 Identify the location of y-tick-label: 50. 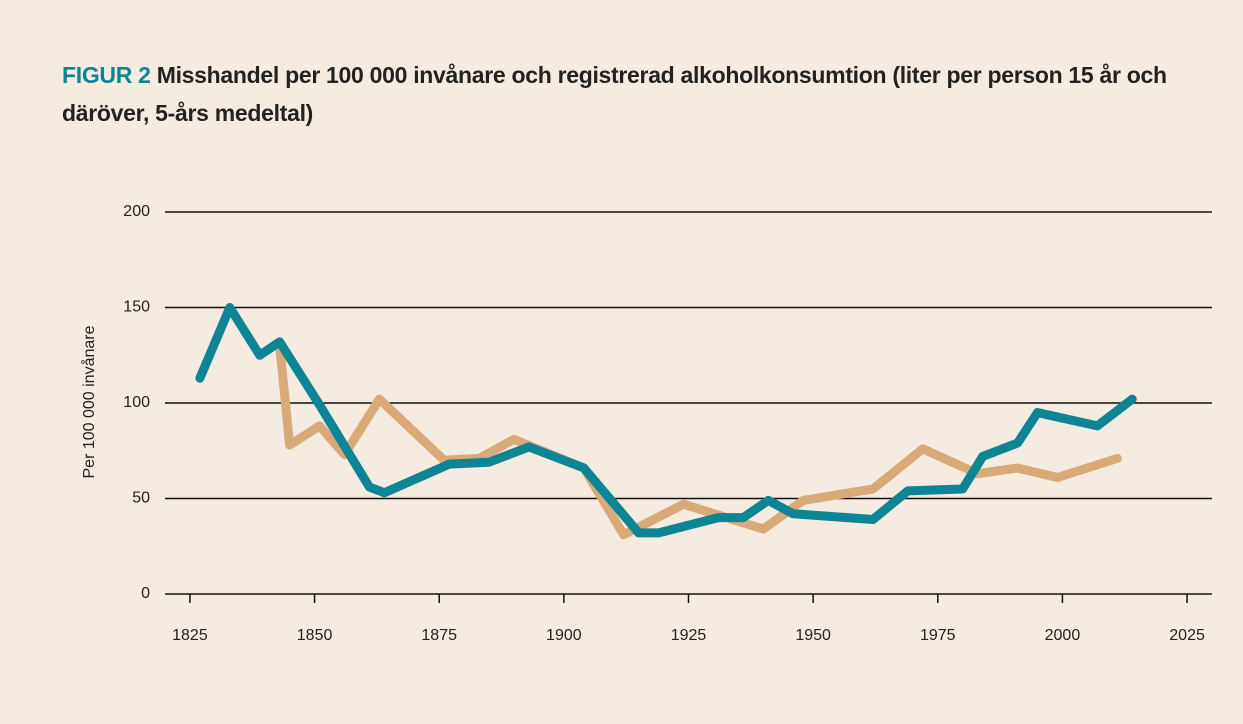
(141, 498).